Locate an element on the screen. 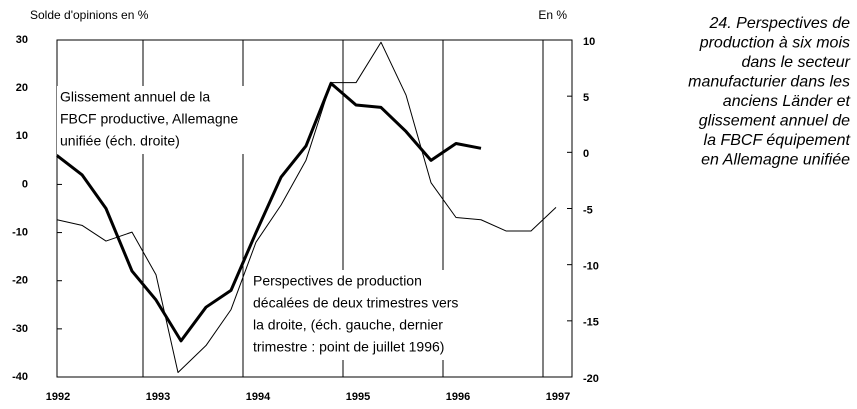 Image resolution: width=857 pixels, height=409 pixels. x-tick-label: 1993 is located at coordinates (158, 397).